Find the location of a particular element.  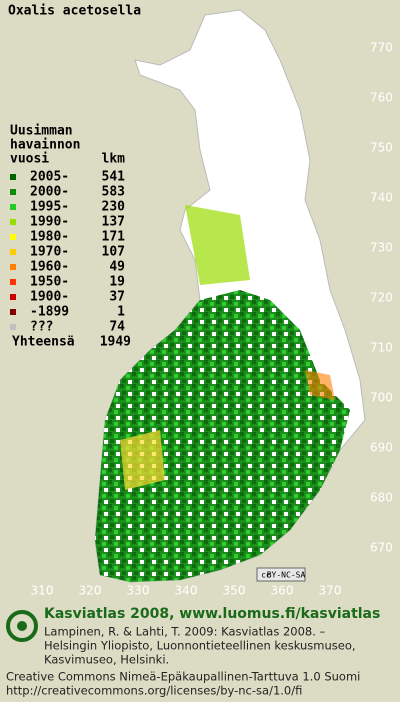

cc-license: BY-NC-SA is located at coordinates (286, 575).